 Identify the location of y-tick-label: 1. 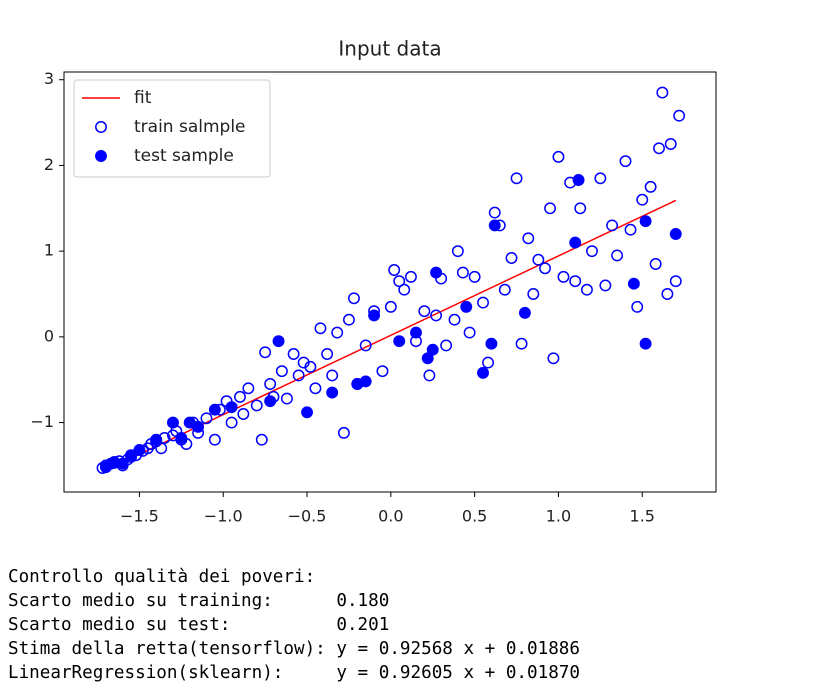
(49, 250).